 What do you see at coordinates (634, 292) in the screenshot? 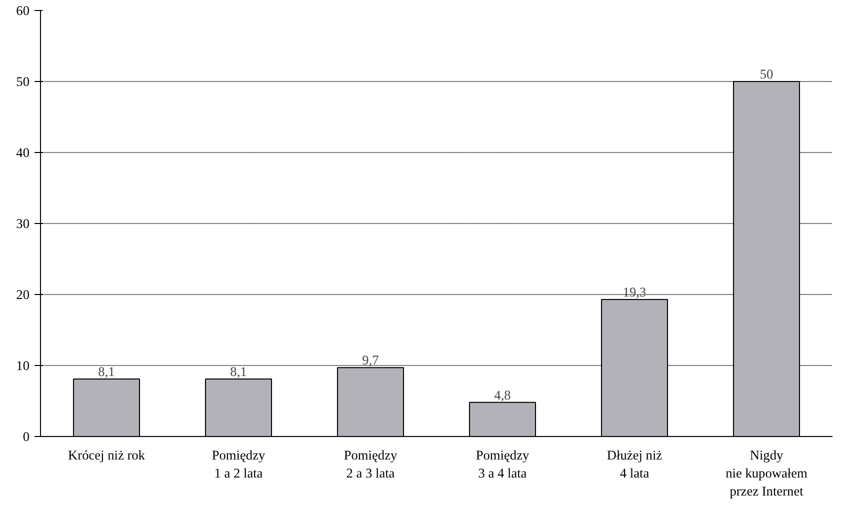
I see `data-label: 19,3` at bounding box center [634, 292].